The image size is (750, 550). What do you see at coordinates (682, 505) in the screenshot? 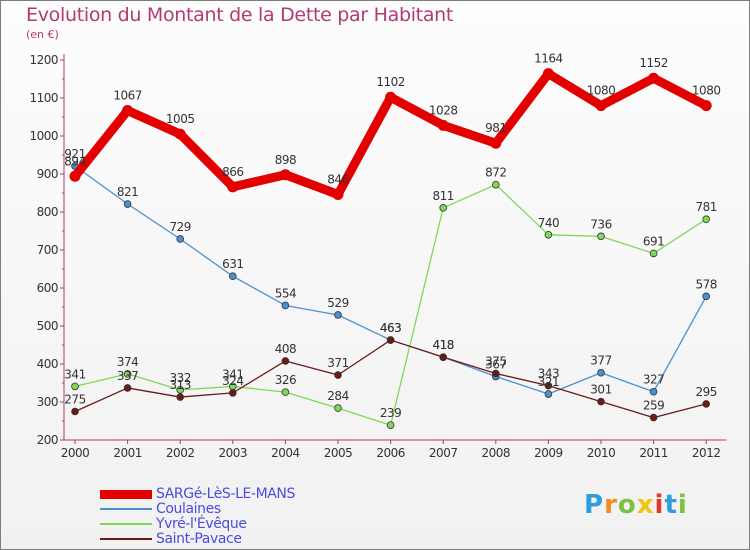
I see `logo-letter: i` at bounding box center [682, 505].